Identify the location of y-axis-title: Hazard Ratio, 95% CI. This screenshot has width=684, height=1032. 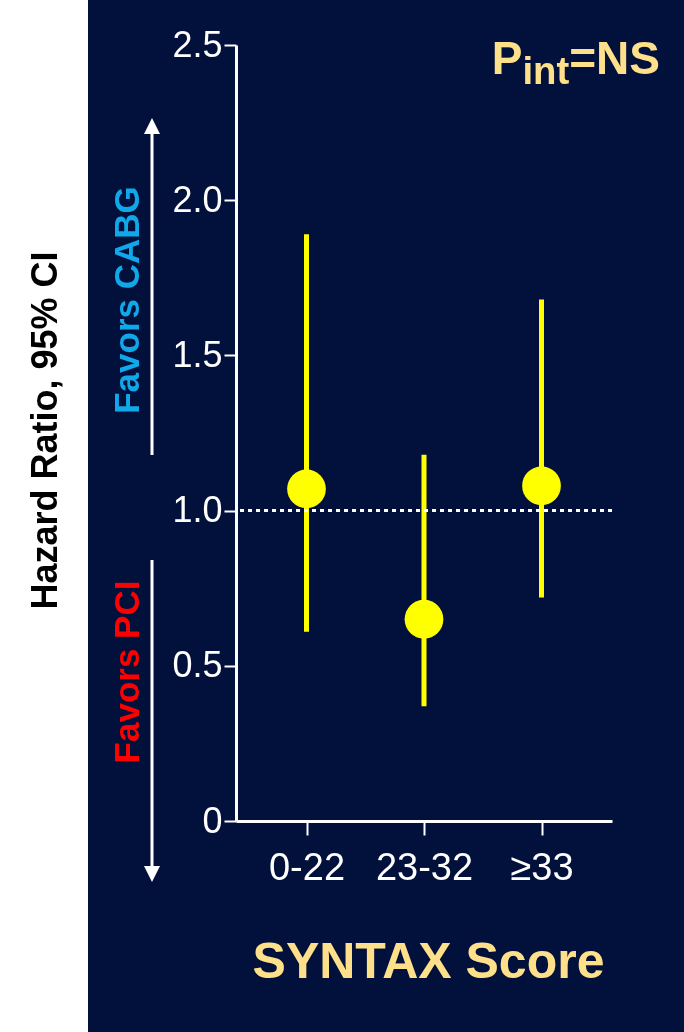
(44, 430).